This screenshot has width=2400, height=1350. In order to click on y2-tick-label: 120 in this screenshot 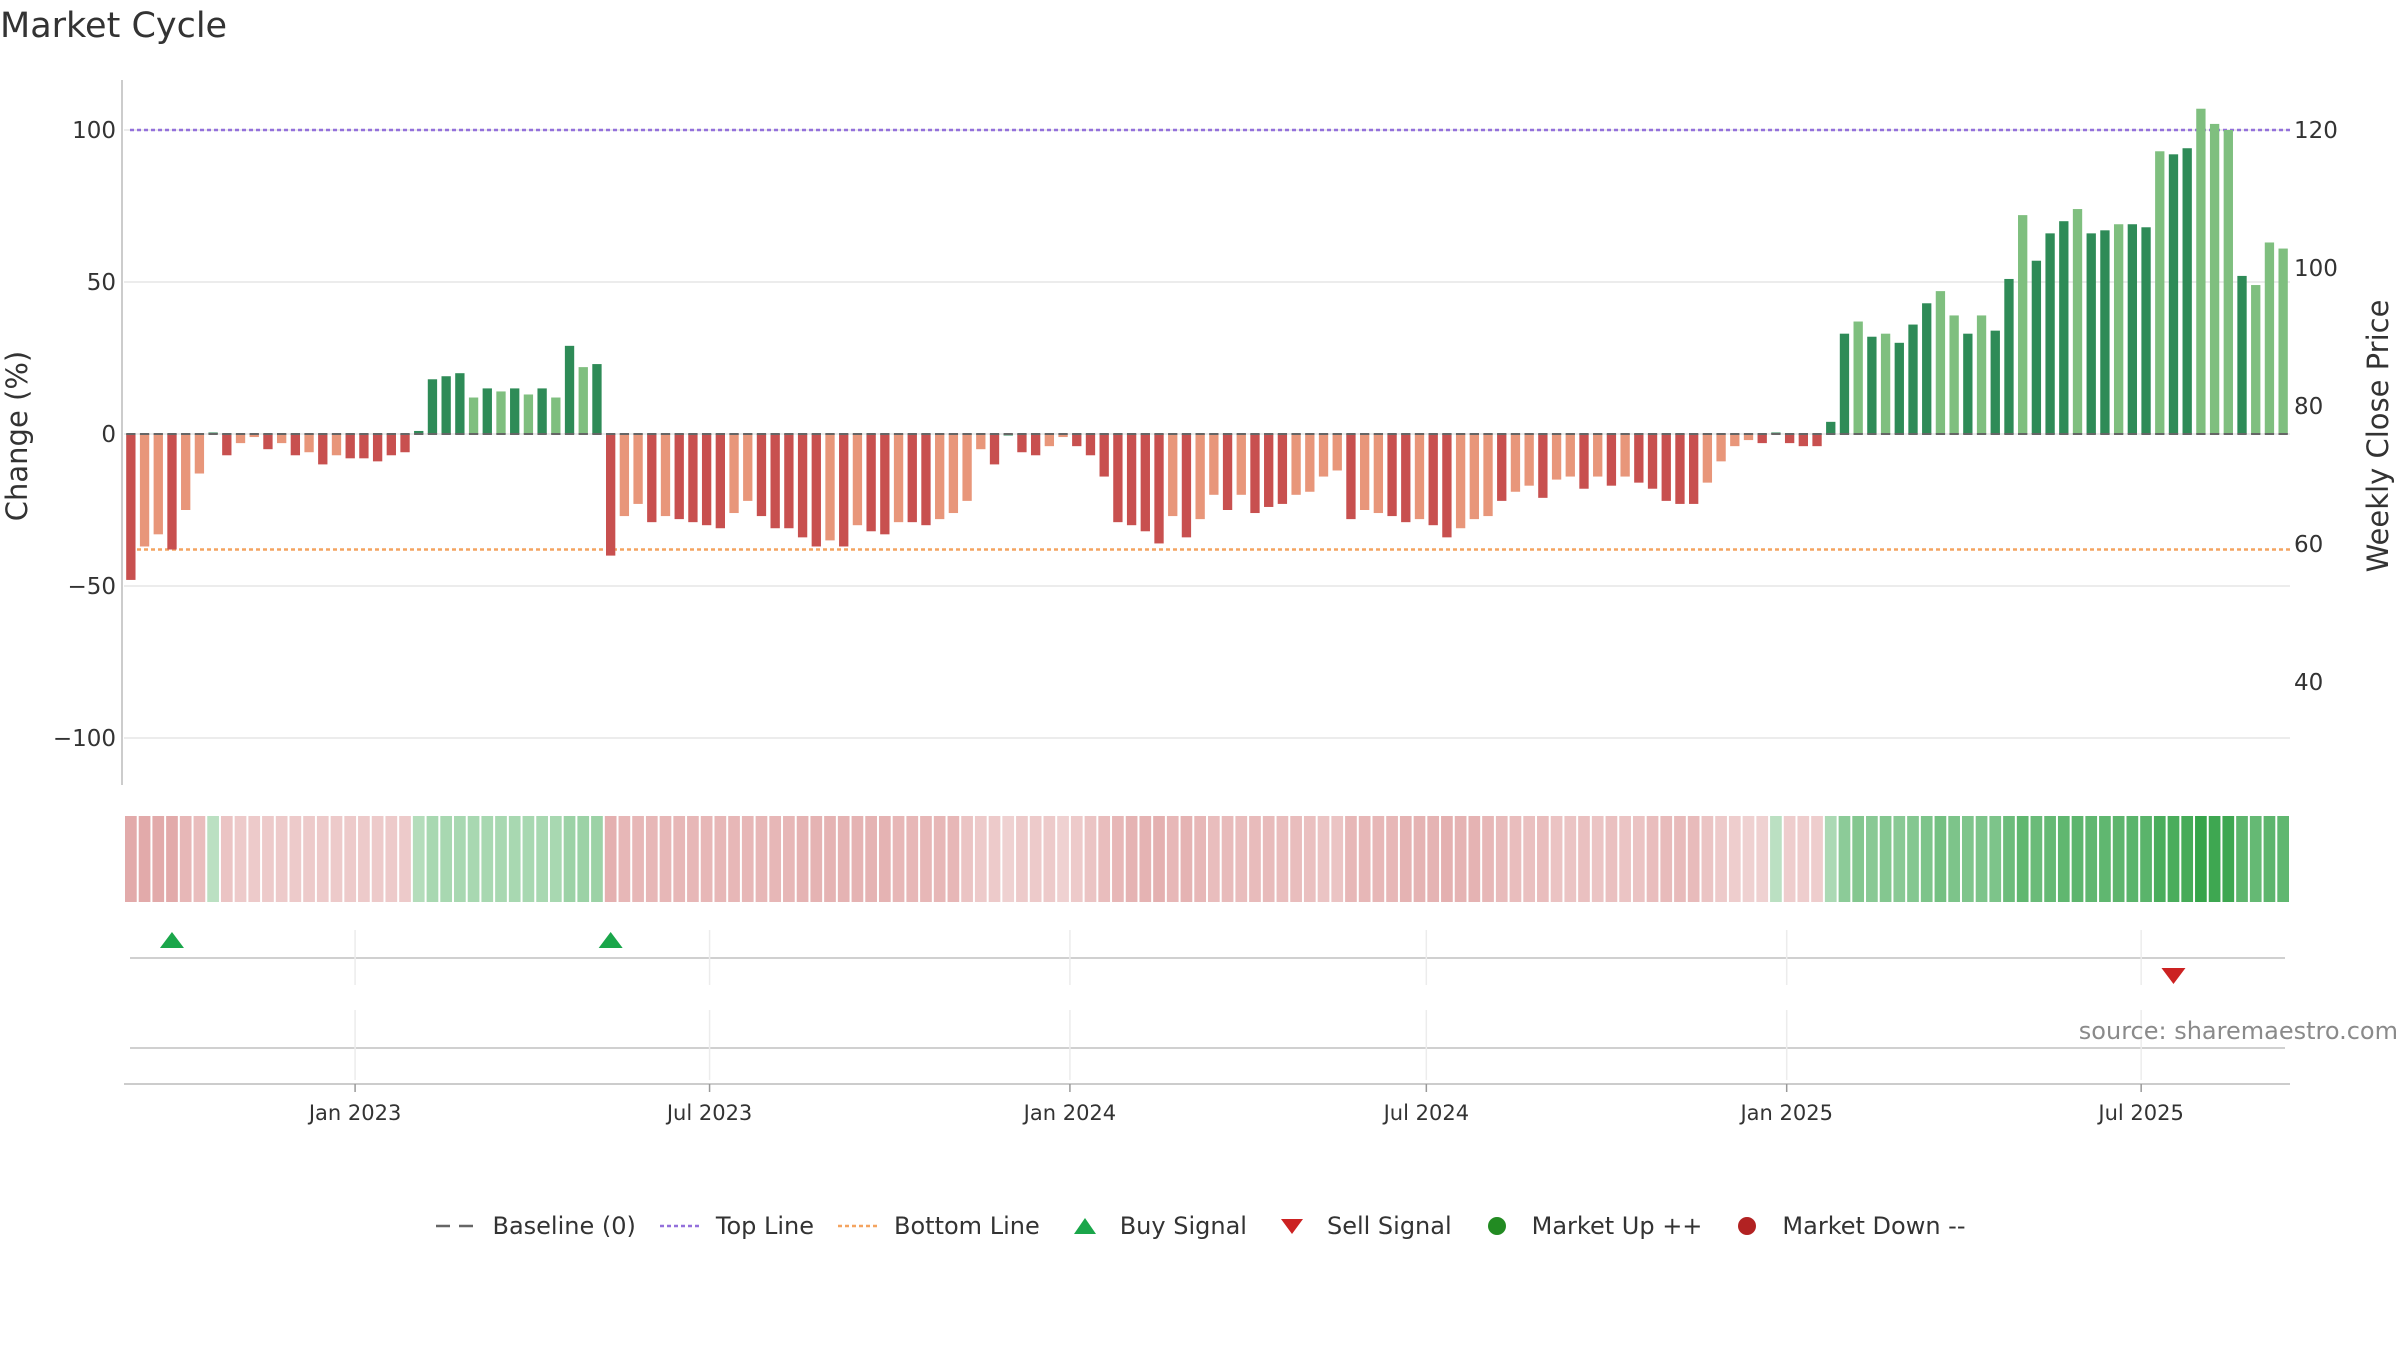, I will do `click(2316, 131)`.